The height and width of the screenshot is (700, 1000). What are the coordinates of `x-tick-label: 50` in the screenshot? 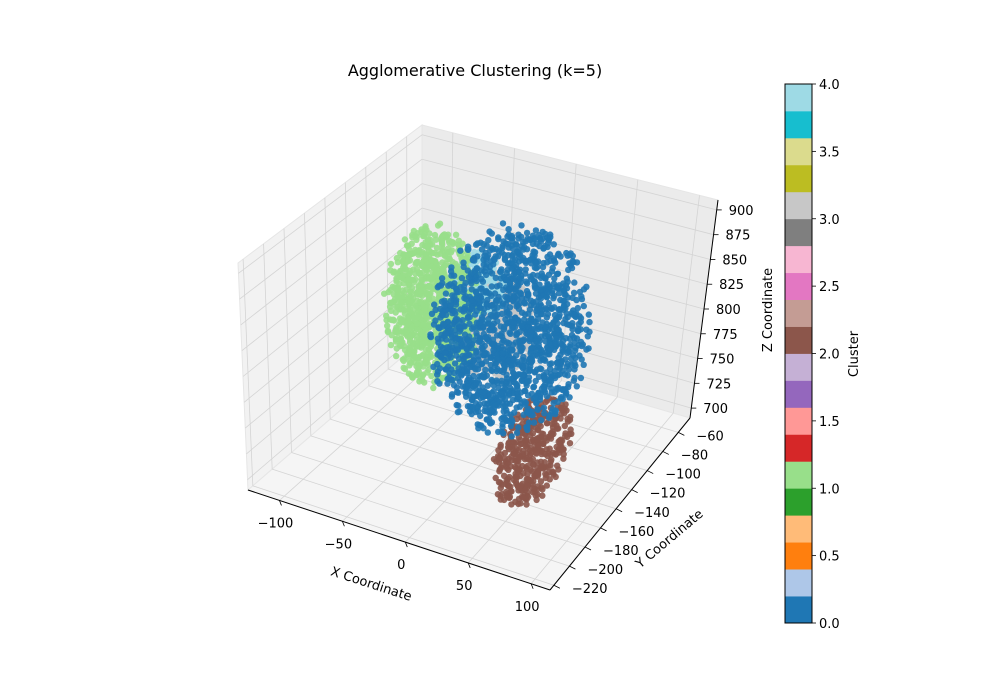 It's located at (464, 586).